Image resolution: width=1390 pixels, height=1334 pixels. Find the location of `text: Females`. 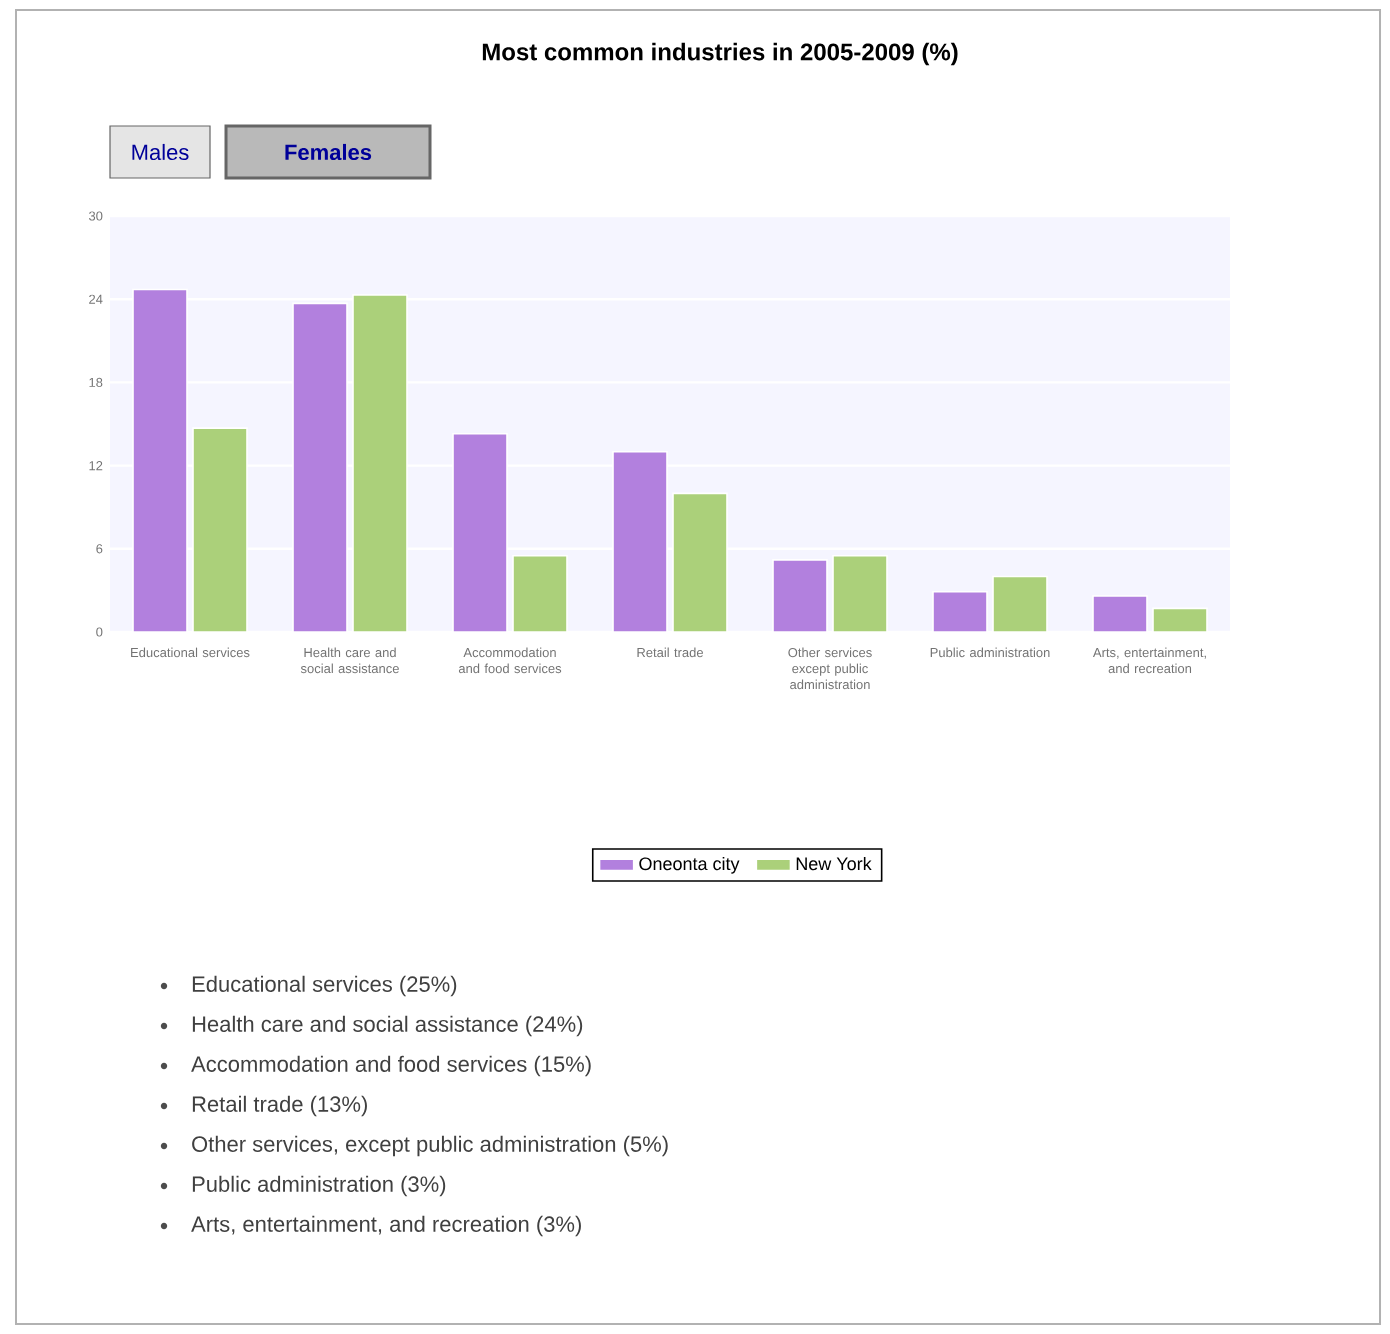

text: Females is located at coordinates (328, 152).